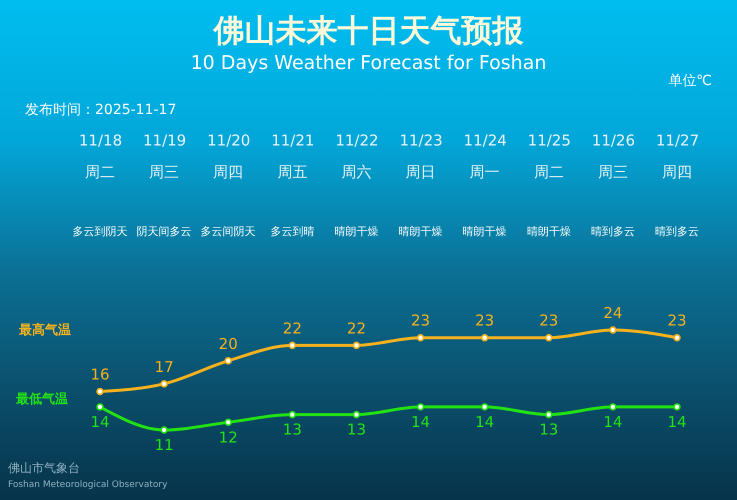  What do you see at coordinates (292, 231) in the screenshot?
I see `text: 多云到晴` at bounding box center [292, 231].